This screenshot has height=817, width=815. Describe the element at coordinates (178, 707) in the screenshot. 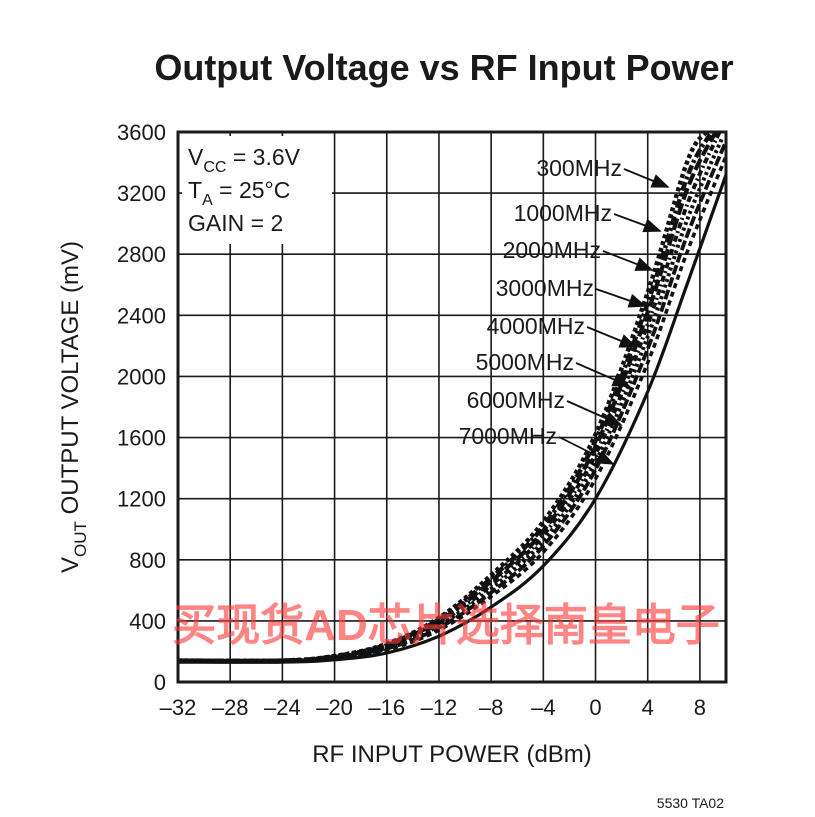

I see `x-tick-label: –32` at that location.